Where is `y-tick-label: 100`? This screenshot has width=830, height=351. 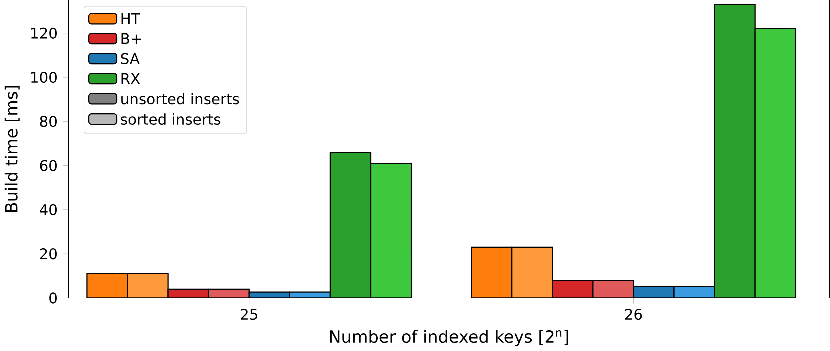
y-tick-label: 100 is located at coordinates (44, 77).